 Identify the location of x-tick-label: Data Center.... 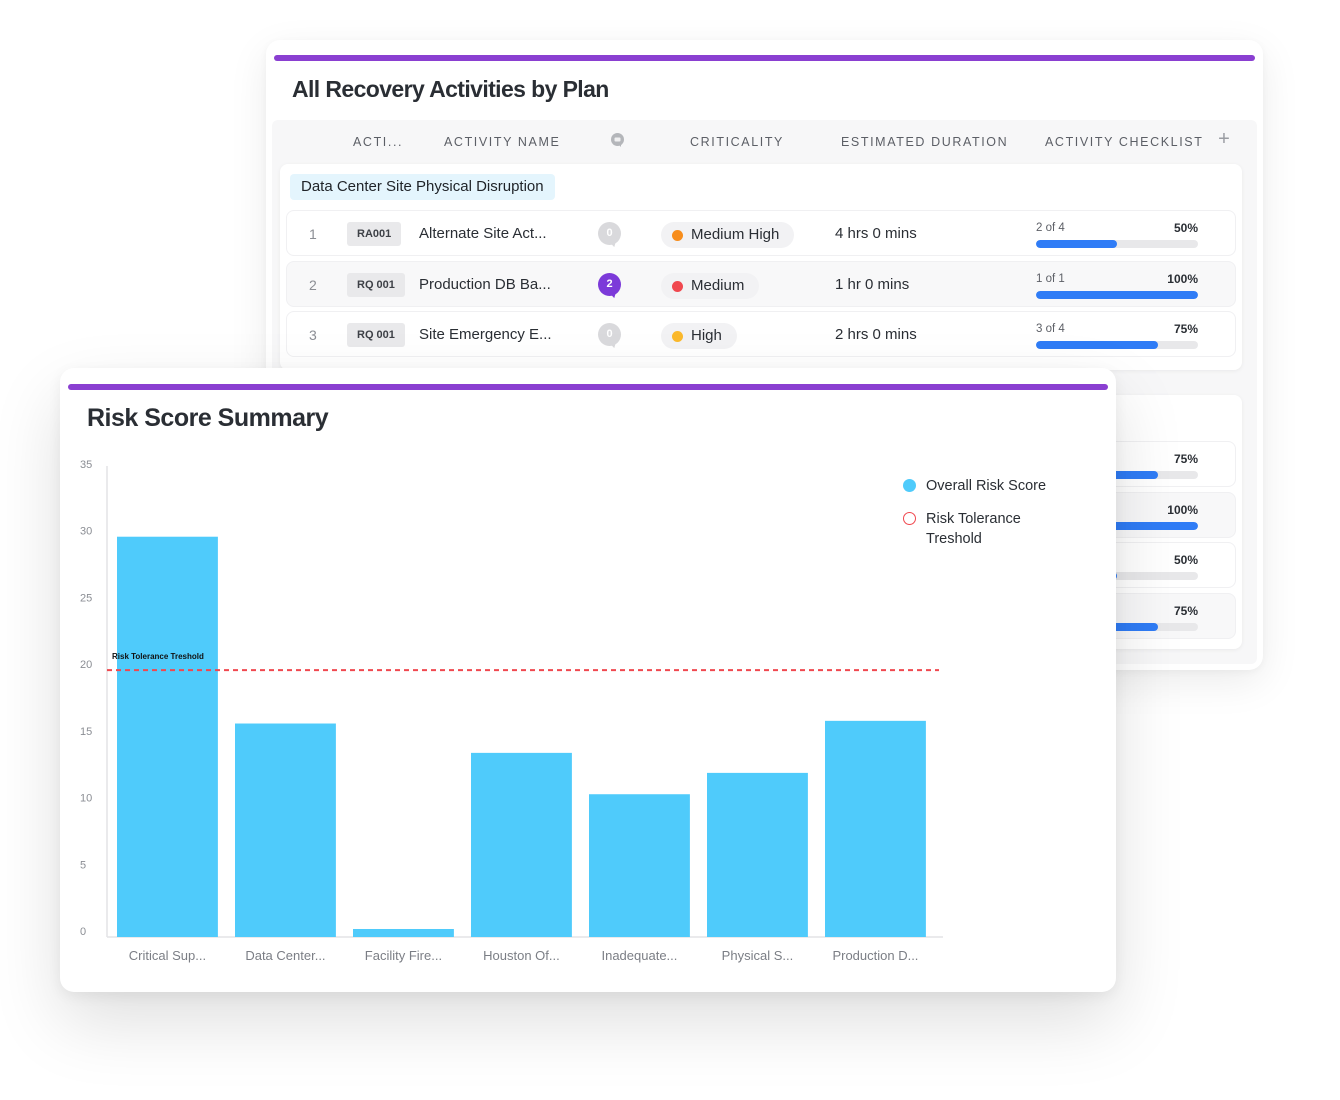
(285, 955).